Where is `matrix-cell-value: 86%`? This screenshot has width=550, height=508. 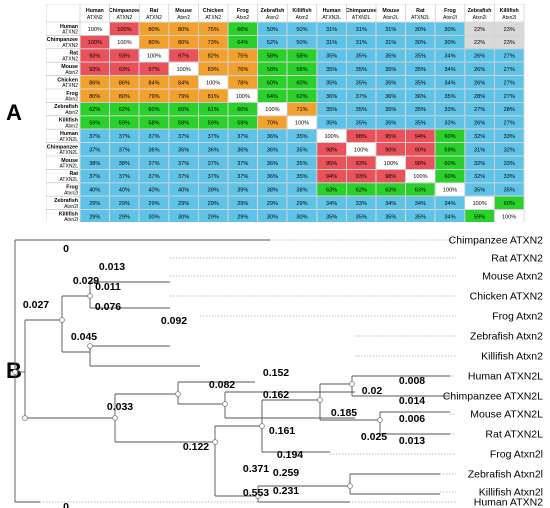 matrix-cell-value: 86% is located at coordinates (124, 83).